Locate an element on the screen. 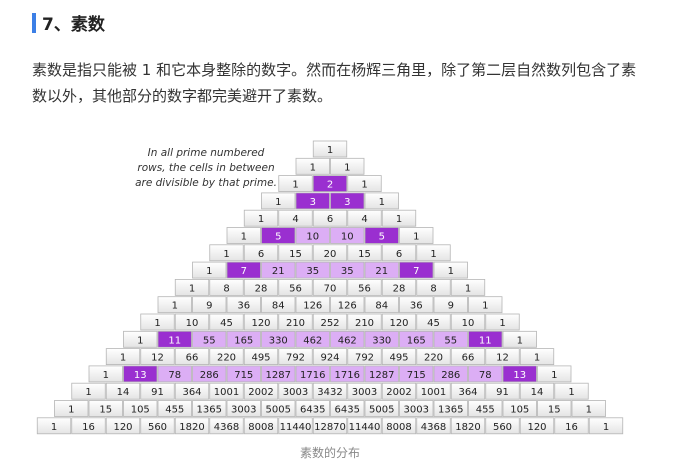  cell-value: 105 is located at coordinates (140, 409).